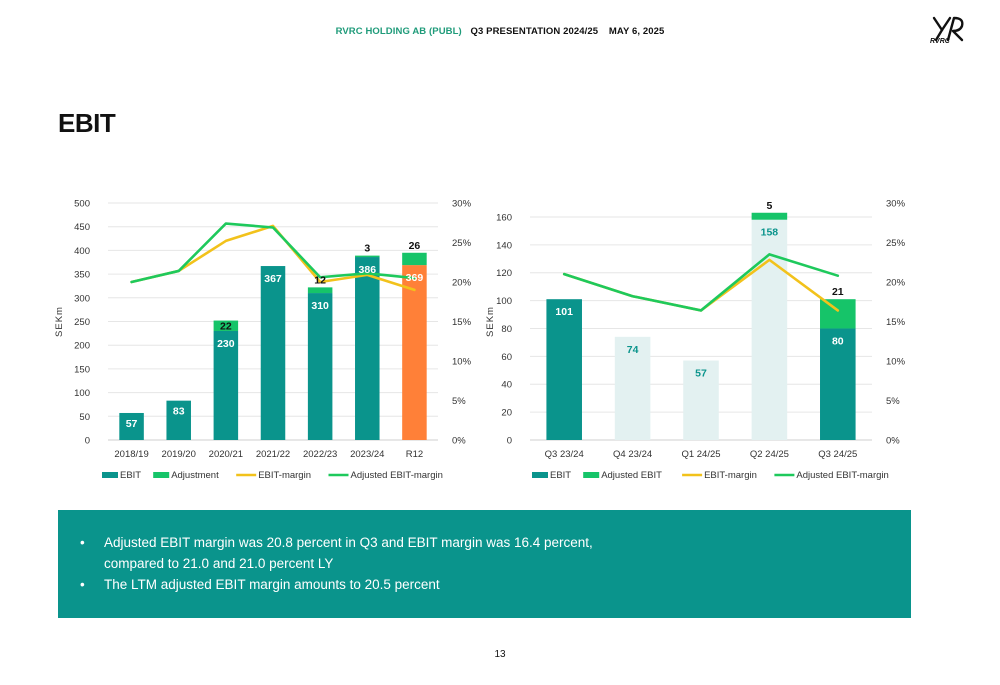 This screenshot has height=685, width=1000. What do you see at coordinates (504, 301) in the screenshot?
I see `y-tick-label: 100` at bounding box center [504, 301].